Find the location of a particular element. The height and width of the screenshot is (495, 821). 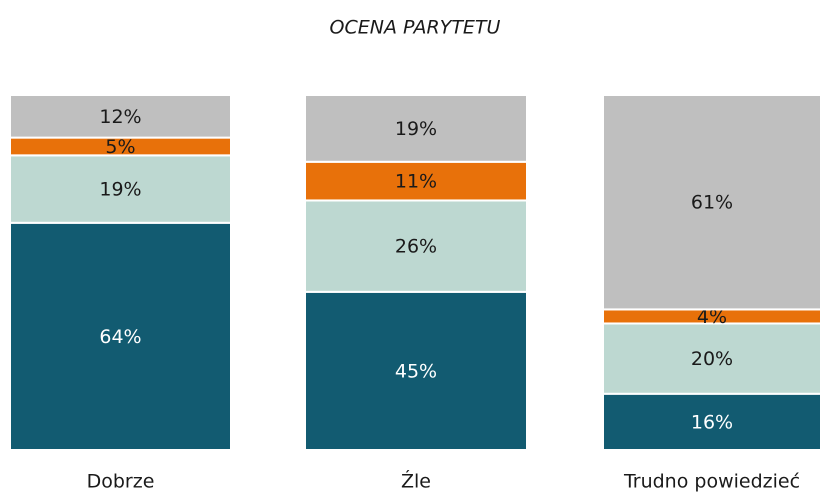

data-label: 11% is located at coordinates (416, 182).